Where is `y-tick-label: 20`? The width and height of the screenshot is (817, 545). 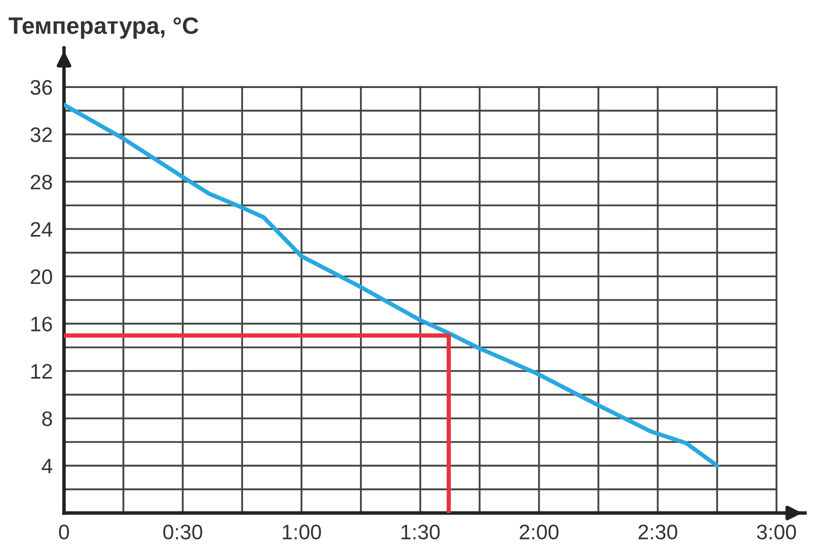
y-tick-label: 20 is located at coordinates (41, 276).